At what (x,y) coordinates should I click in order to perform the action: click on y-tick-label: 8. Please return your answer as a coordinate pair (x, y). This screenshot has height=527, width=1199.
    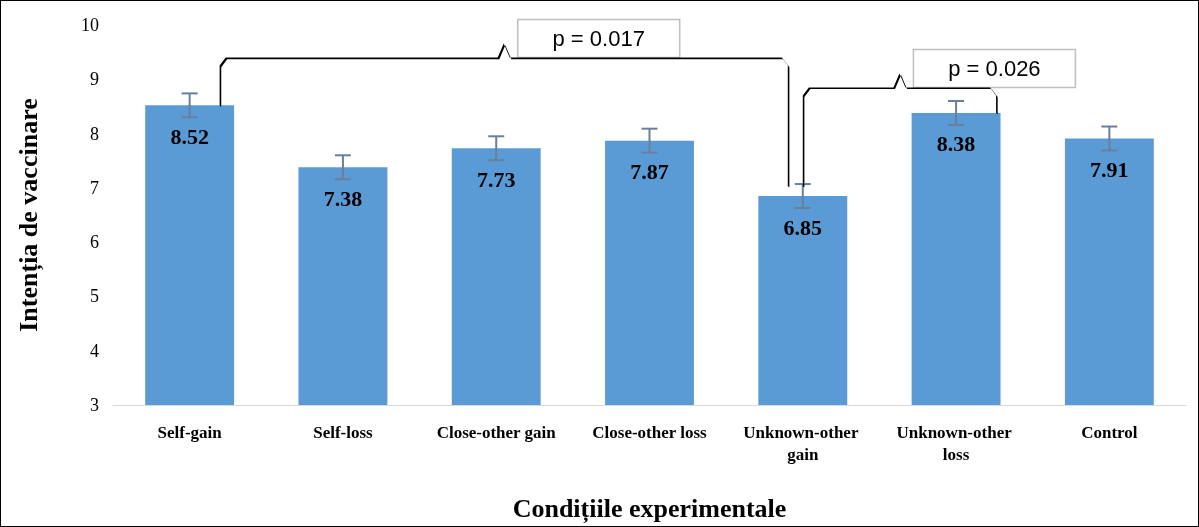
    Looking at the image, I should click on (94, 133).